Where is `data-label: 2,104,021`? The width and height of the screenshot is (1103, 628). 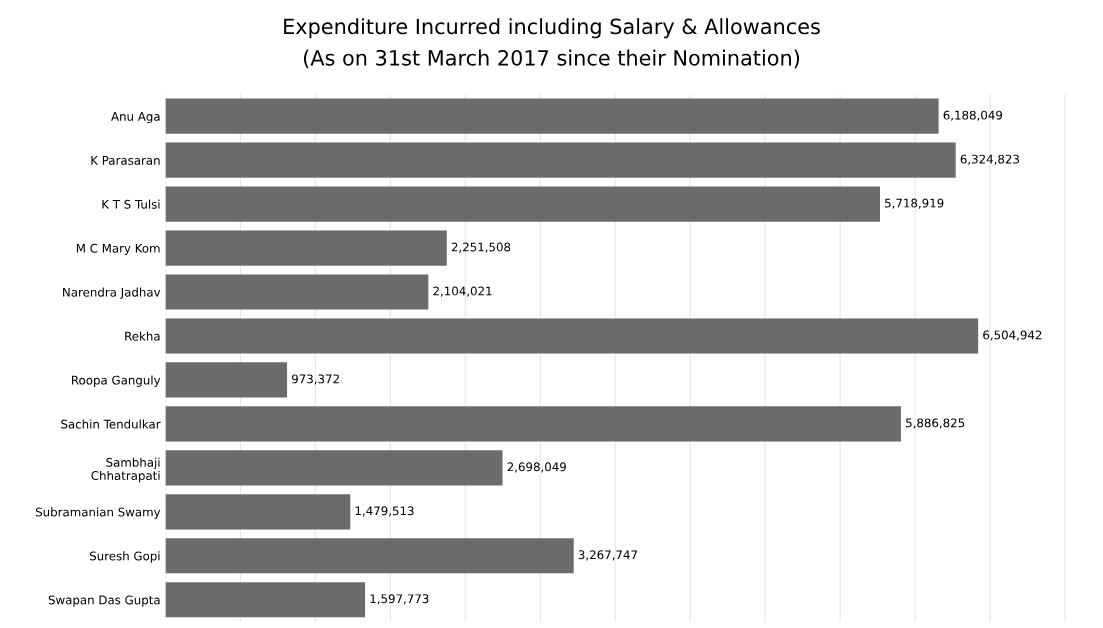 data-label: 2,104,021 is located at coordinates (462, 291).